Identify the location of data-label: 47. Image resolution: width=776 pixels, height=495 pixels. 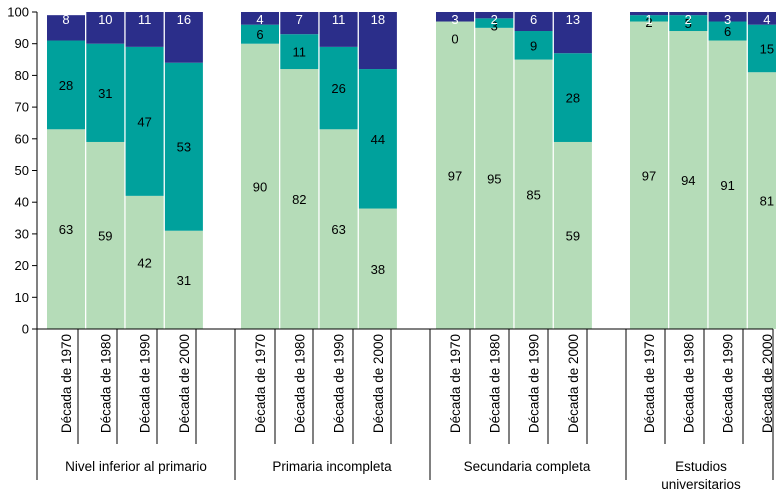
(144, 121).